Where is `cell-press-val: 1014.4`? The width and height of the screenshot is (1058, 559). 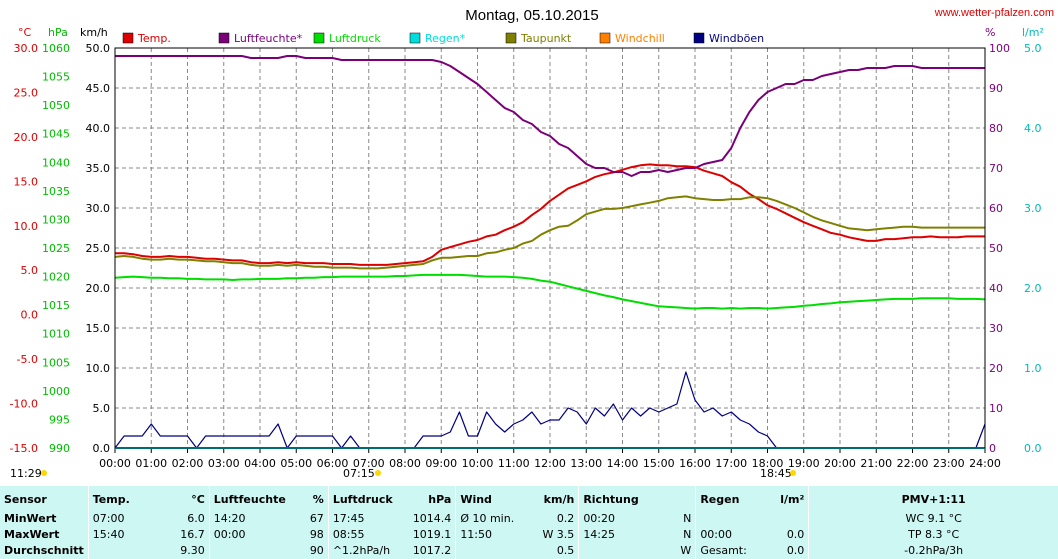
cell-press-val: 1014.4 is located at coordinates (432, 518).